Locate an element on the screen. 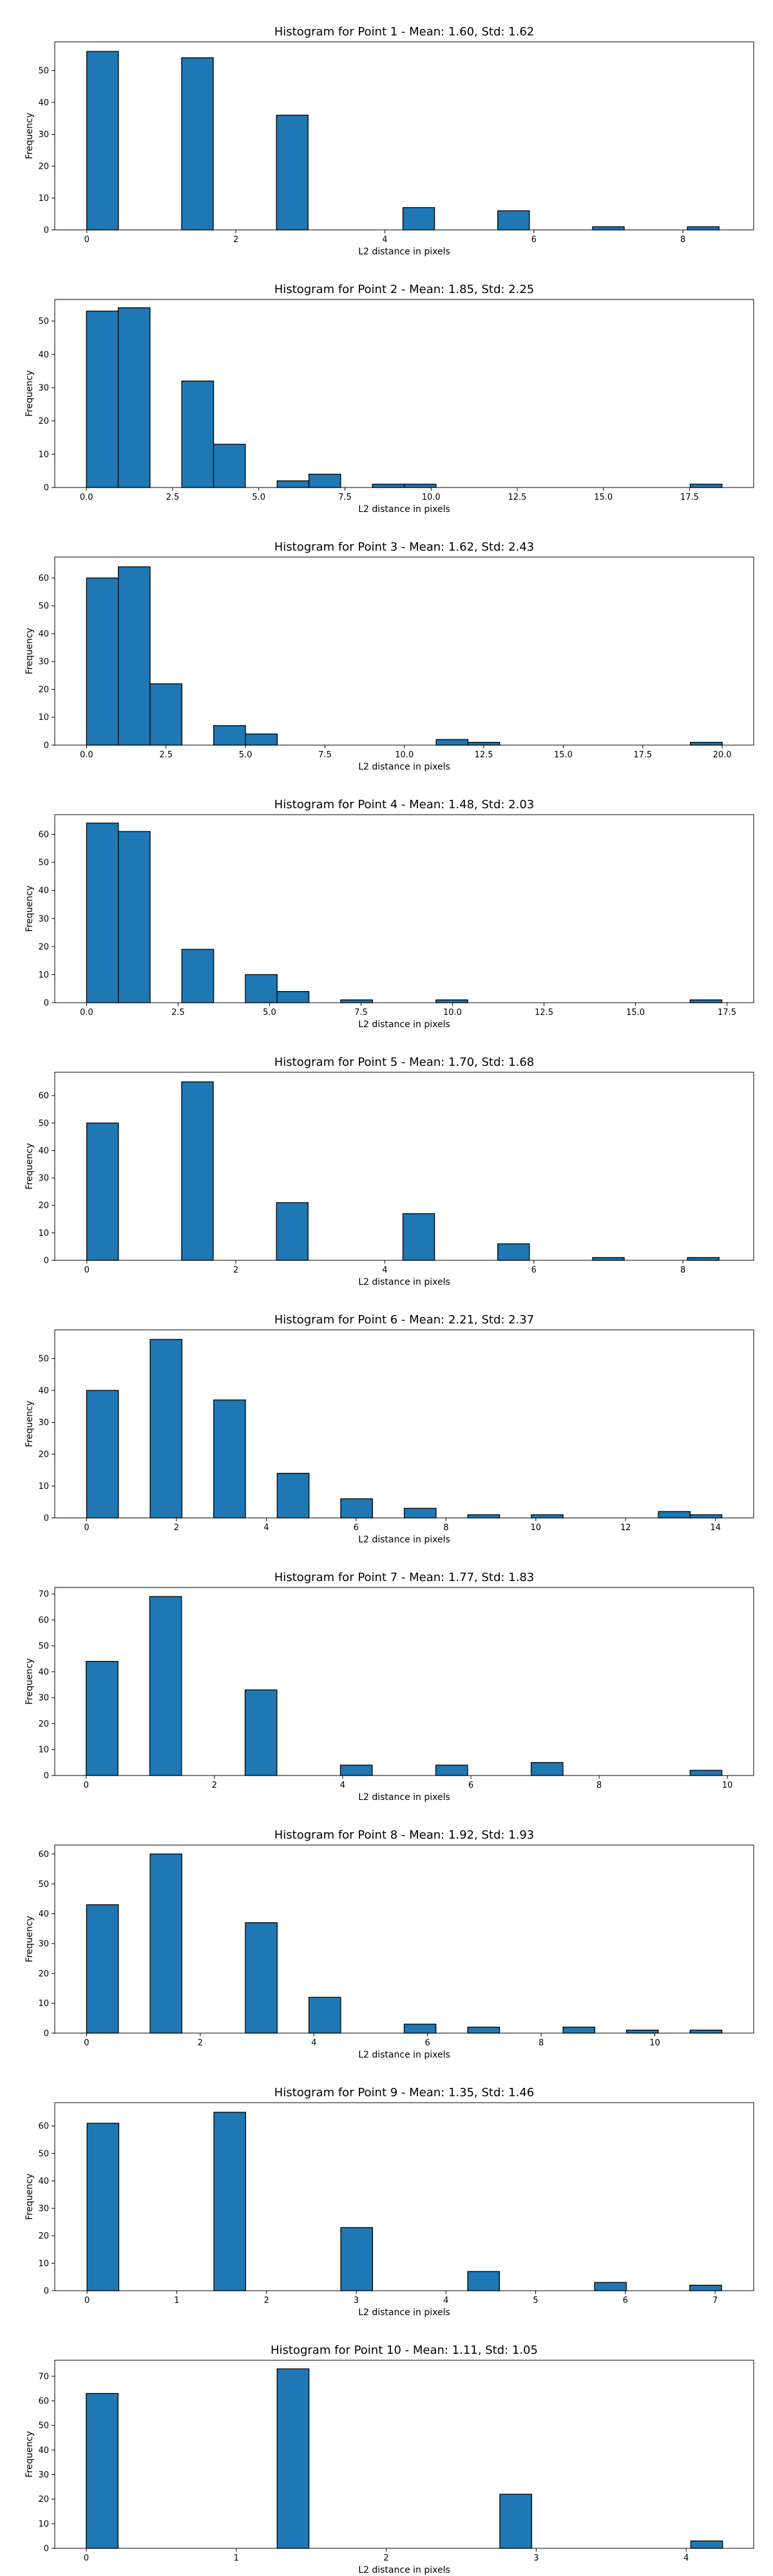 The width and height of the screenshot is (773, 2576). x-tick-label: 0.0 is located at coordinates (86, 1013).